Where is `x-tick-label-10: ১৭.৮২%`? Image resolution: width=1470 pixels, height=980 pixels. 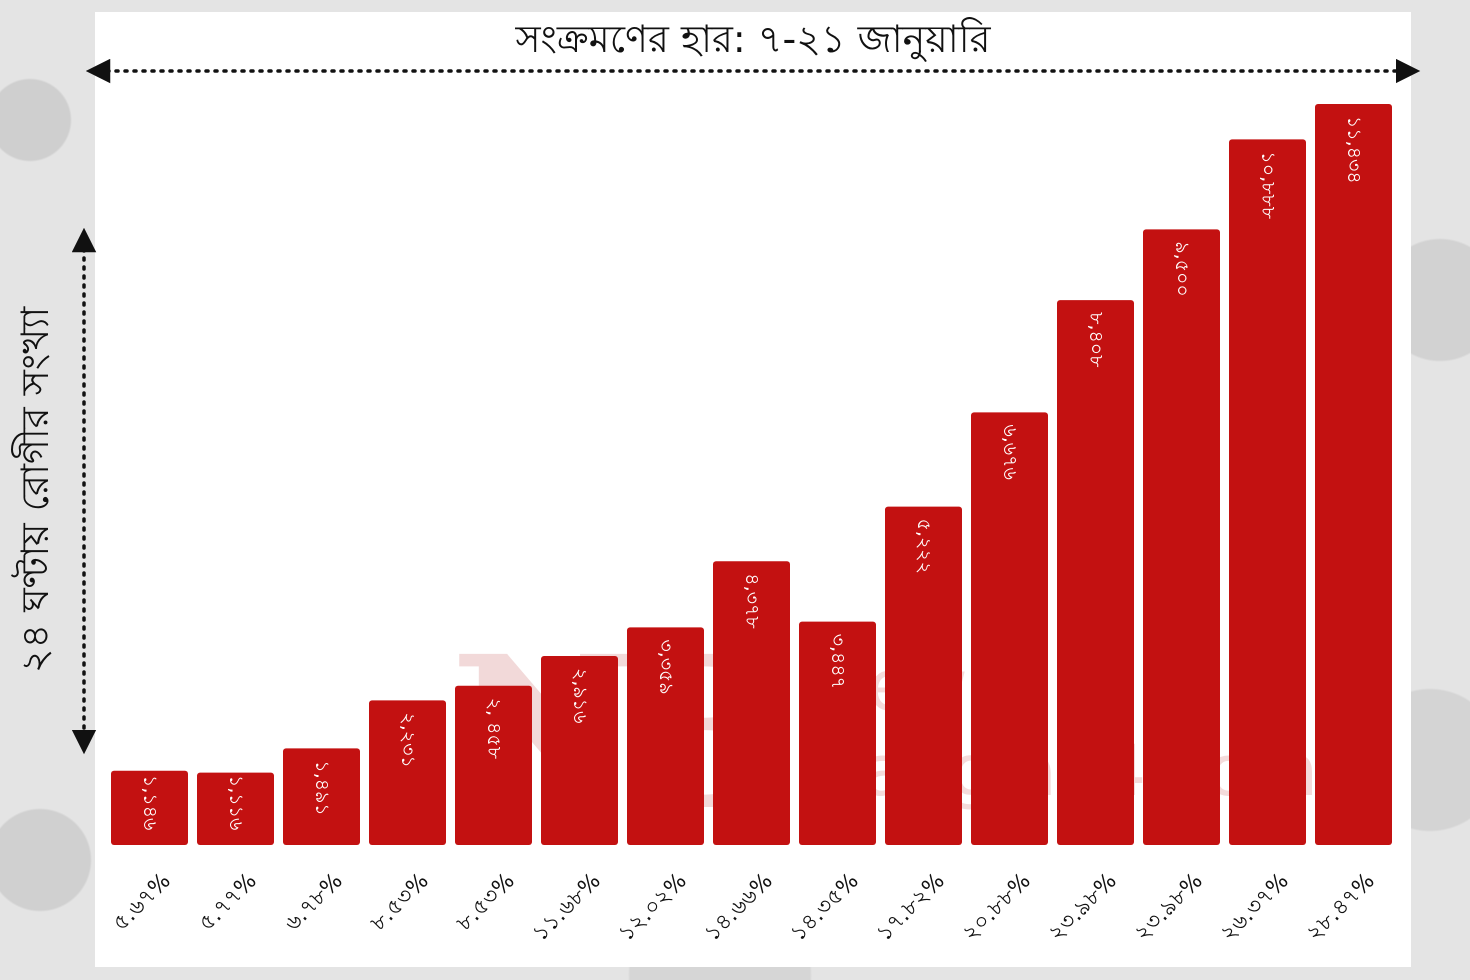
x-tick-label-10: ১৭.৮২% is located at coordinates (911, 908).